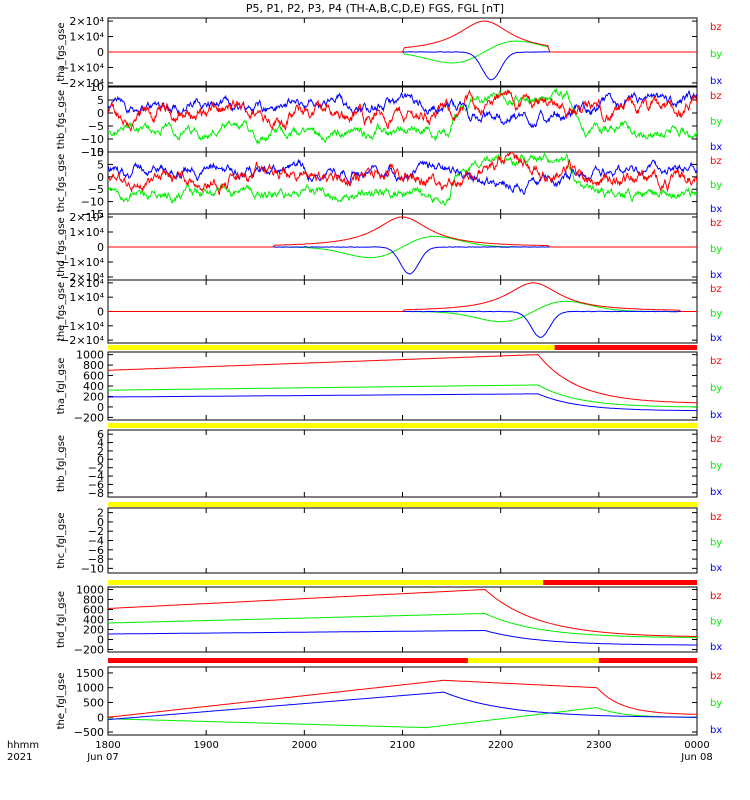 This screenshot has width=750, height=800. I want to click on y-axis-label: thb_fgl_gse, so click(61, 463).